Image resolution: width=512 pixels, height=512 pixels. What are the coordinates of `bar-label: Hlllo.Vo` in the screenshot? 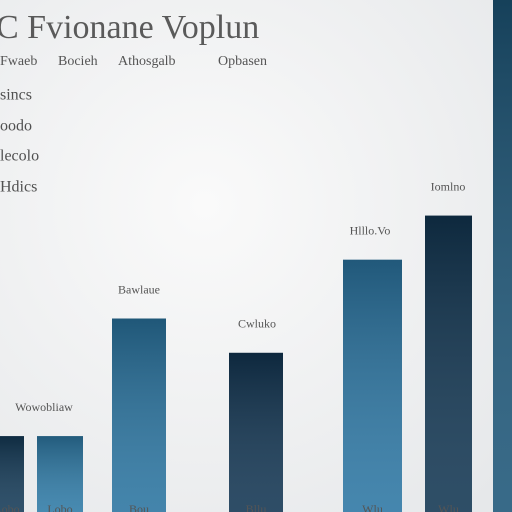 It's located at (370, 230).